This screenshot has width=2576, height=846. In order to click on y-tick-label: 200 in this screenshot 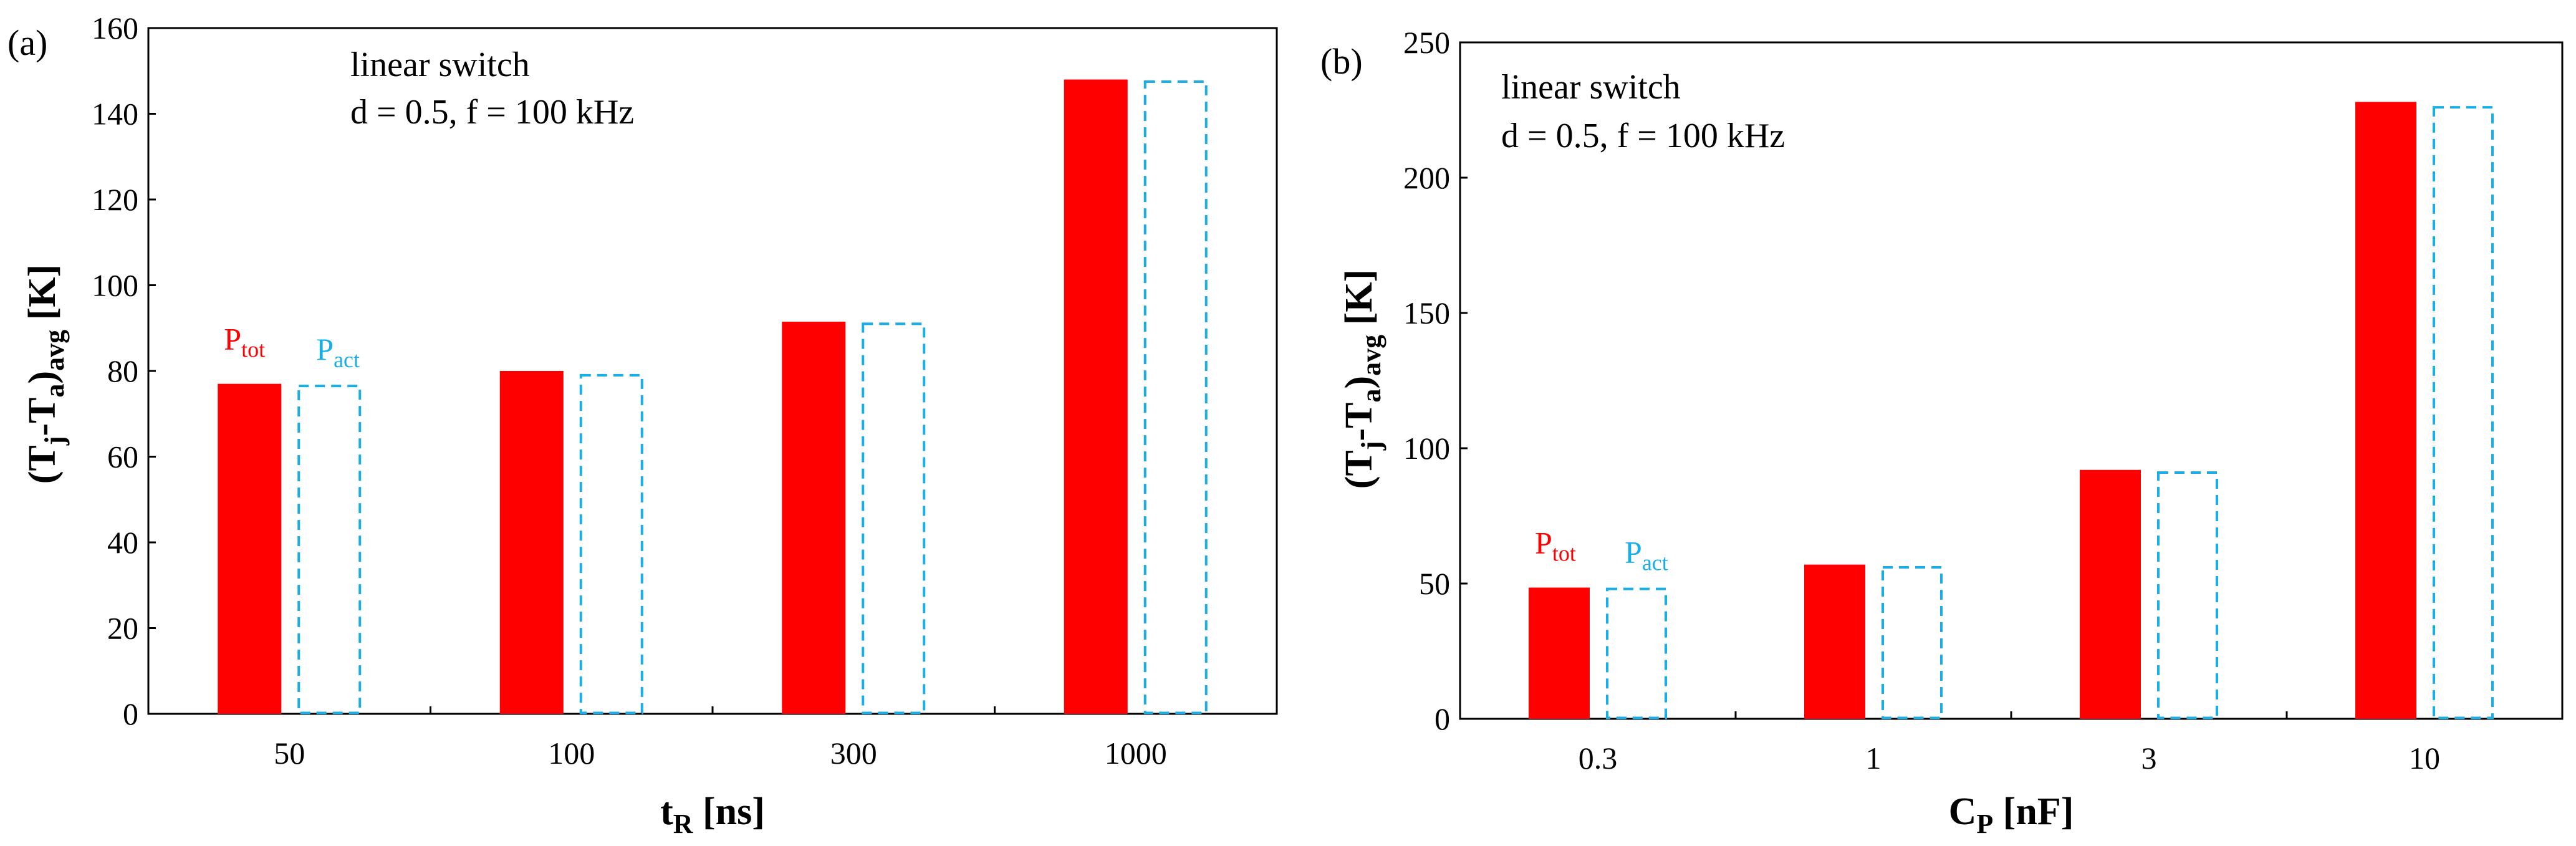, I will do `click(1426, 177)`.